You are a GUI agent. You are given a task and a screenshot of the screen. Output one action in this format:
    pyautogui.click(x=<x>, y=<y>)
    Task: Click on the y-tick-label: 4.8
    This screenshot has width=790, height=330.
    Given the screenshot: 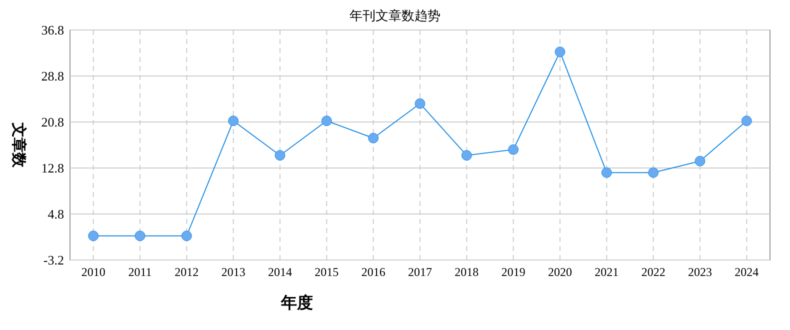 What is the action you would take?
    pyautogui.click(x=56, y=214)
    